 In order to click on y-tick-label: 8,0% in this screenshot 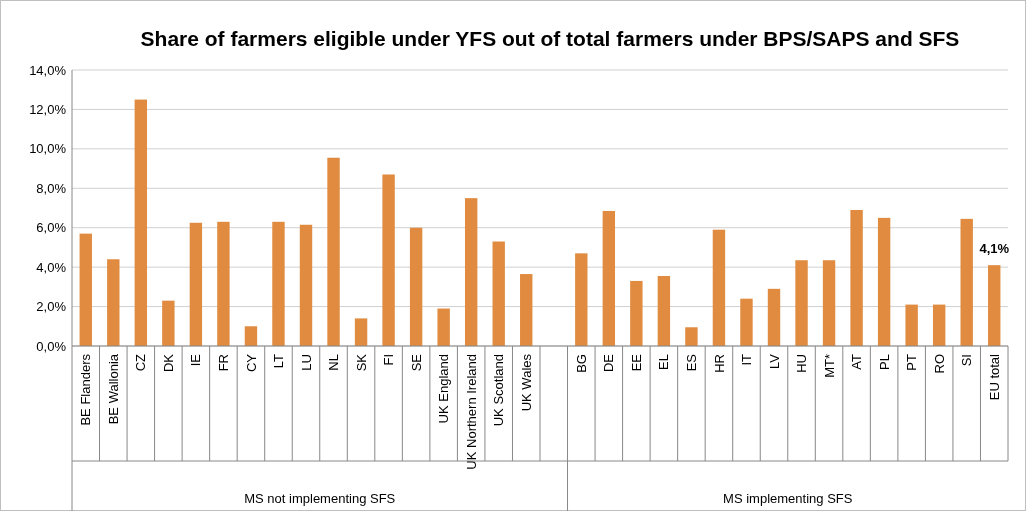, I will do `click(51, 188)`.